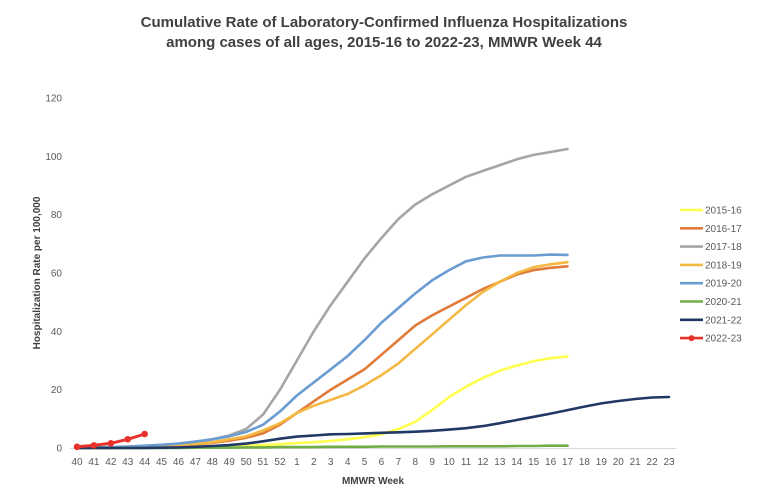 The image size is (768, 500). Describe the element at coordinates (297, 462) in the screenshot. I see `x-tick-label: 1` at that location.